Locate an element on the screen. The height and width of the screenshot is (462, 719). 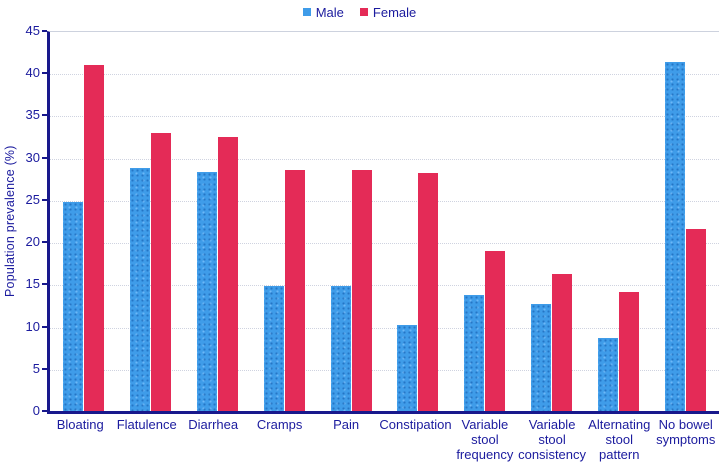
bar-male-alternating-stool-pattern is located at coordinates (608, 374).